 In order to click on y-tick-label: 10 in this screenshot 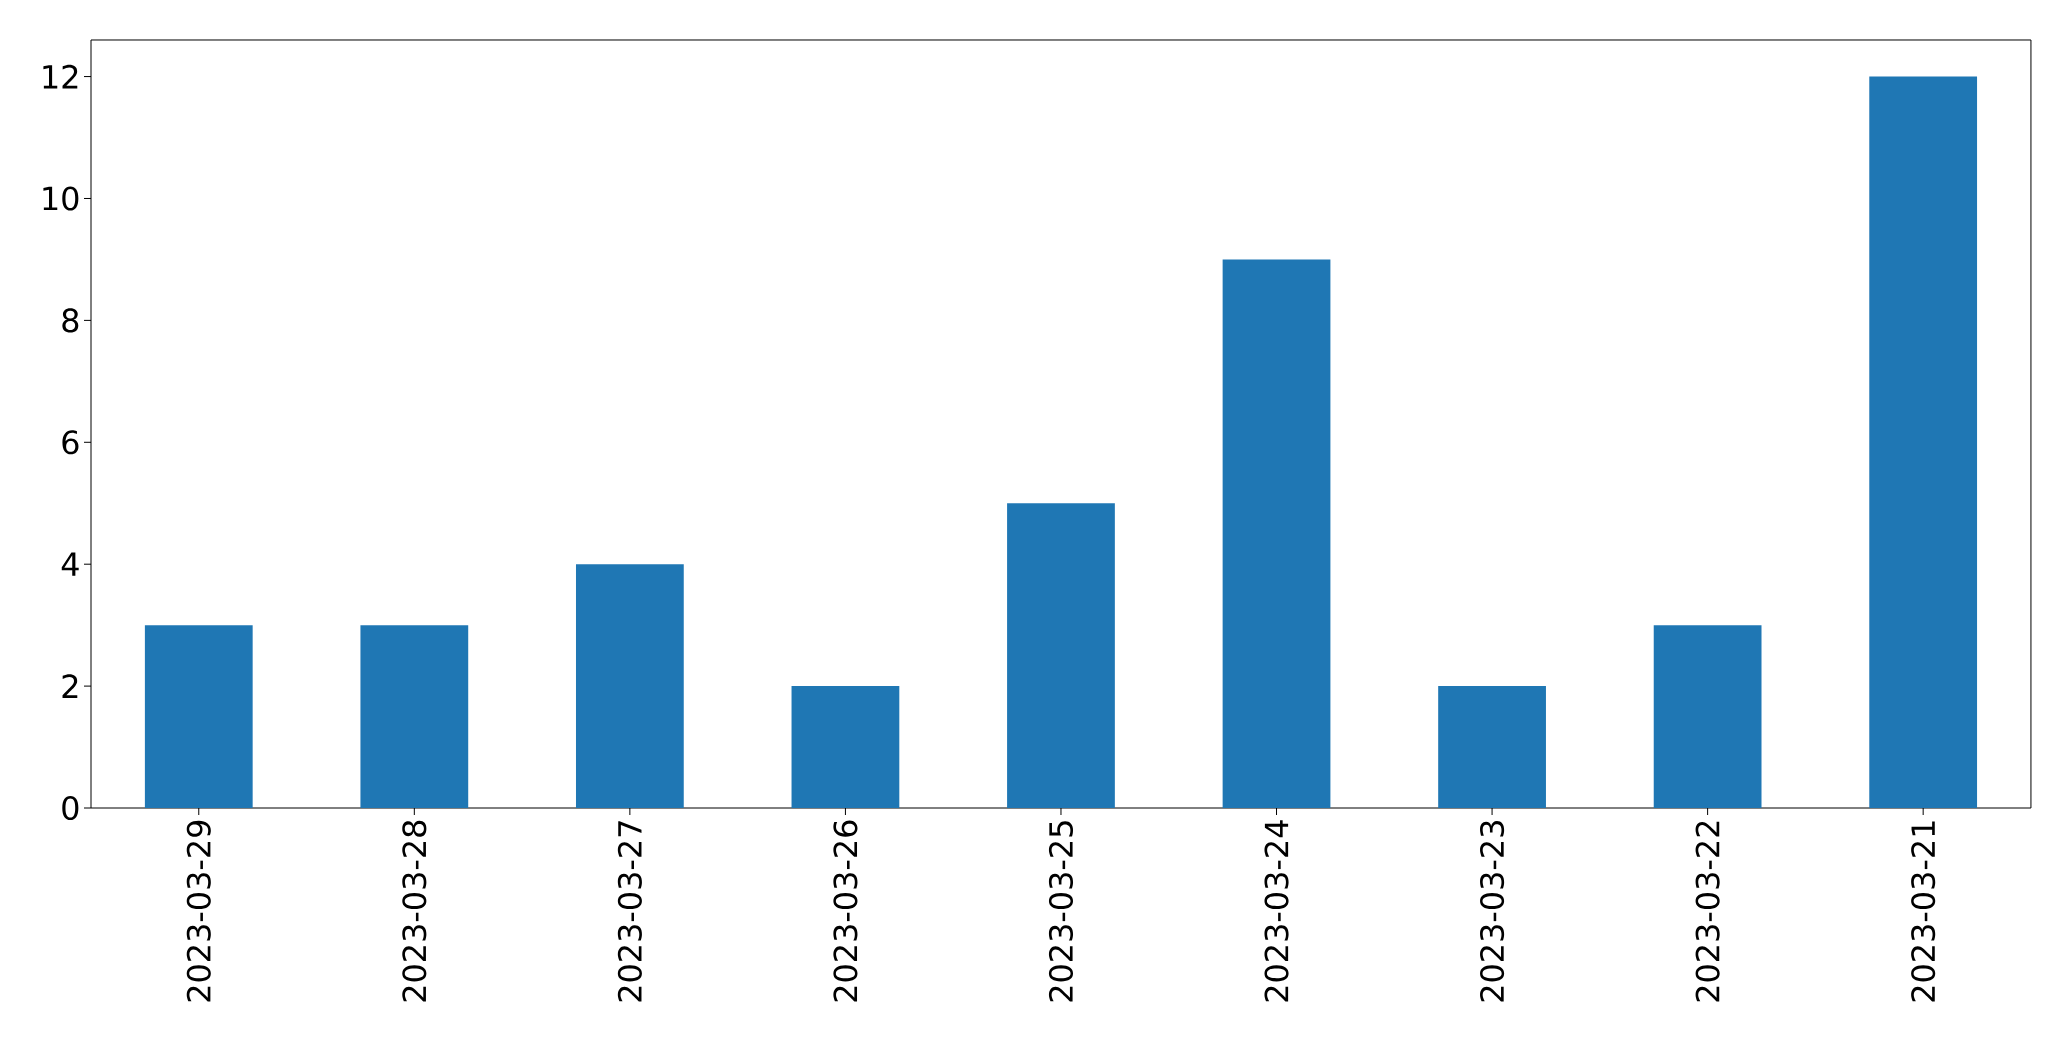, I will do `click(61, 198)`.